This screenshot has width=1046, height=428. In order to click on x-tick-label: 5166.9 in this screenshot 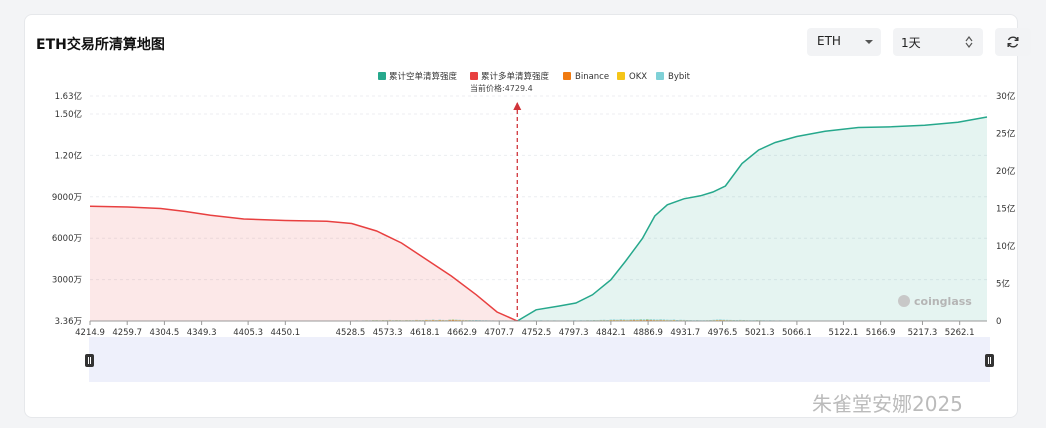, I will do `click(881, 333)`.